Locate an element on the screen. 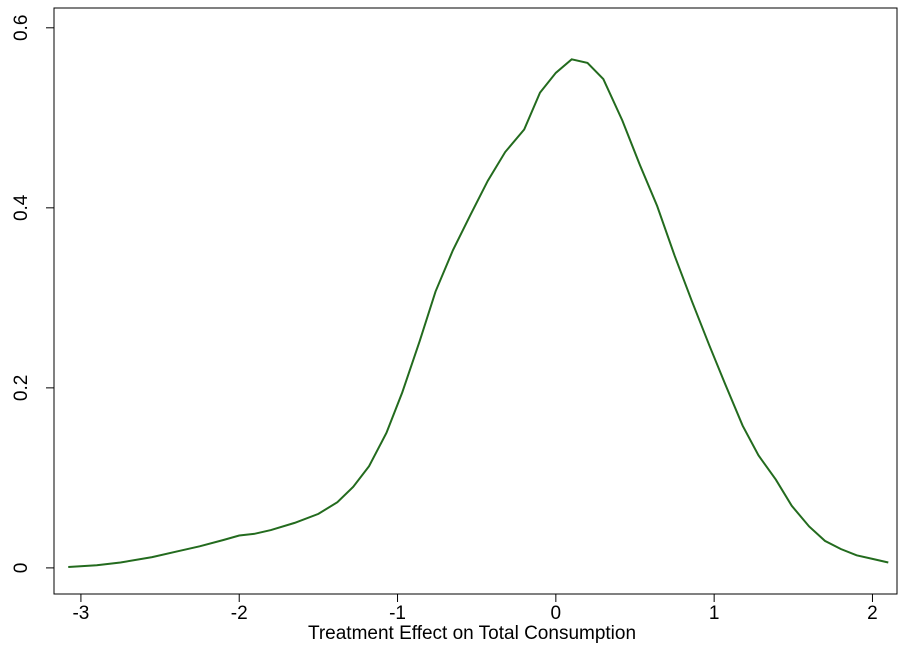 Image resolution: width=900 pixels, height=654 pixels. y-tick-label: 0 is located at coordinates (21, 568).